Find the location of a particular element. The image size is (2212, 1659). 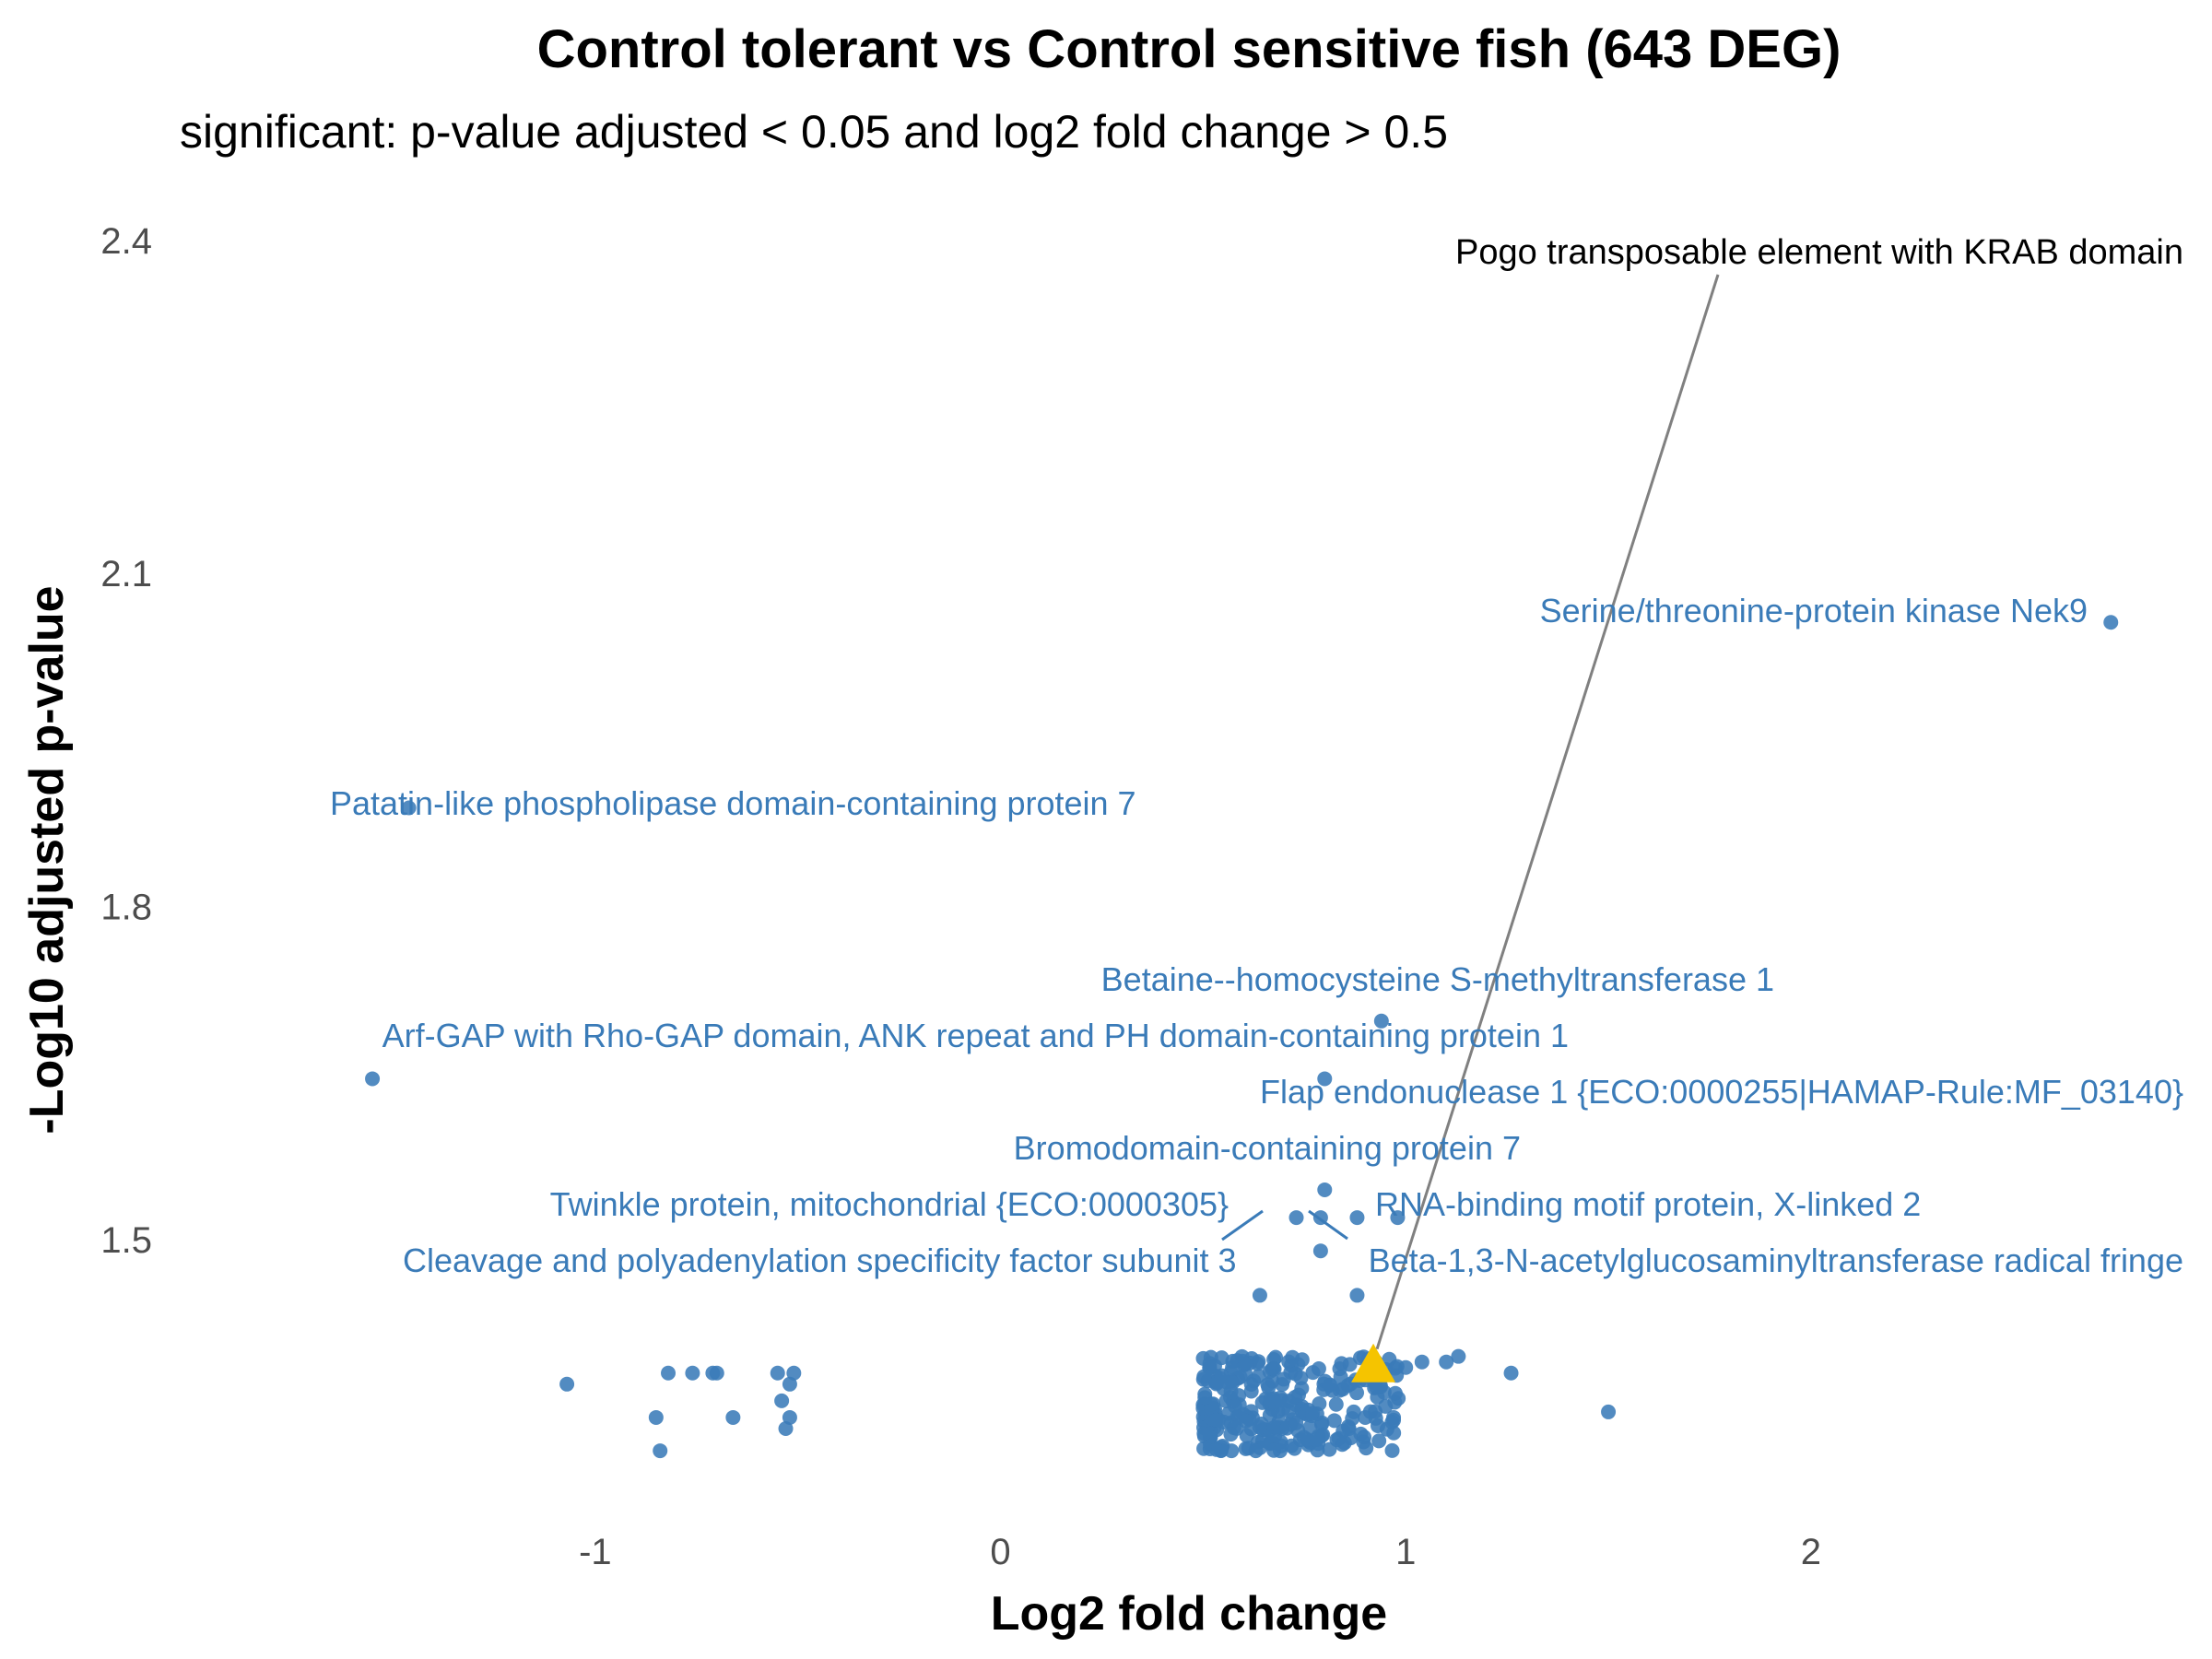

highlight-triangle-point is located at coordinates (1373, 1362).